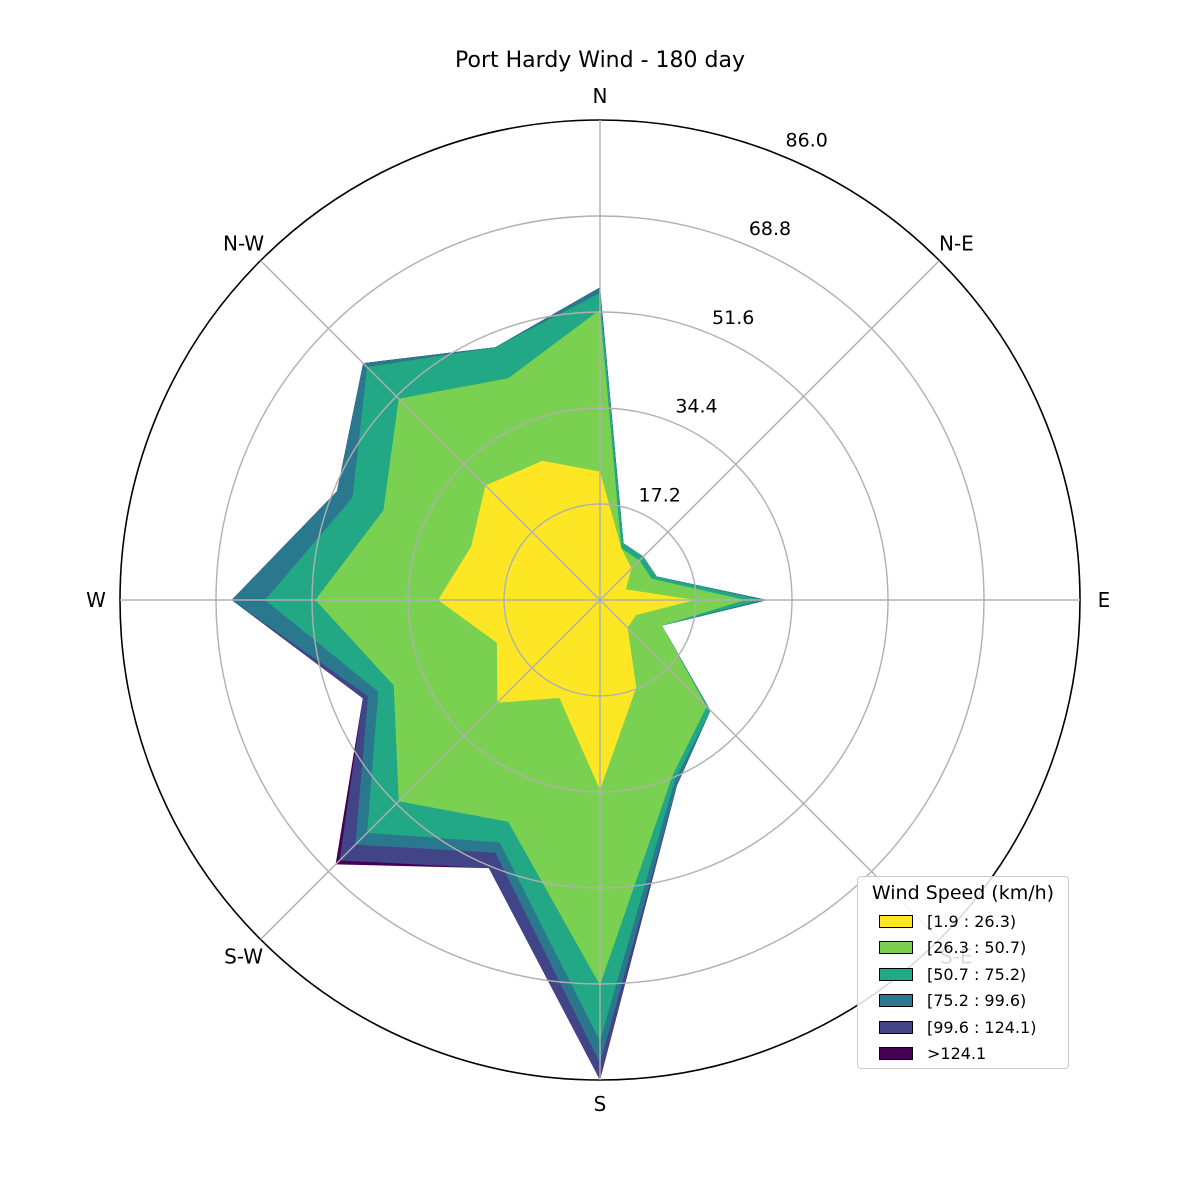 Image resolution: width=1200 pixels, height=1200 pixels. What do you see at coordinates (972, 921) in the screenshot?
I see `legend-label: [1.9 : 26.3)` at bounding box center [972, 921].